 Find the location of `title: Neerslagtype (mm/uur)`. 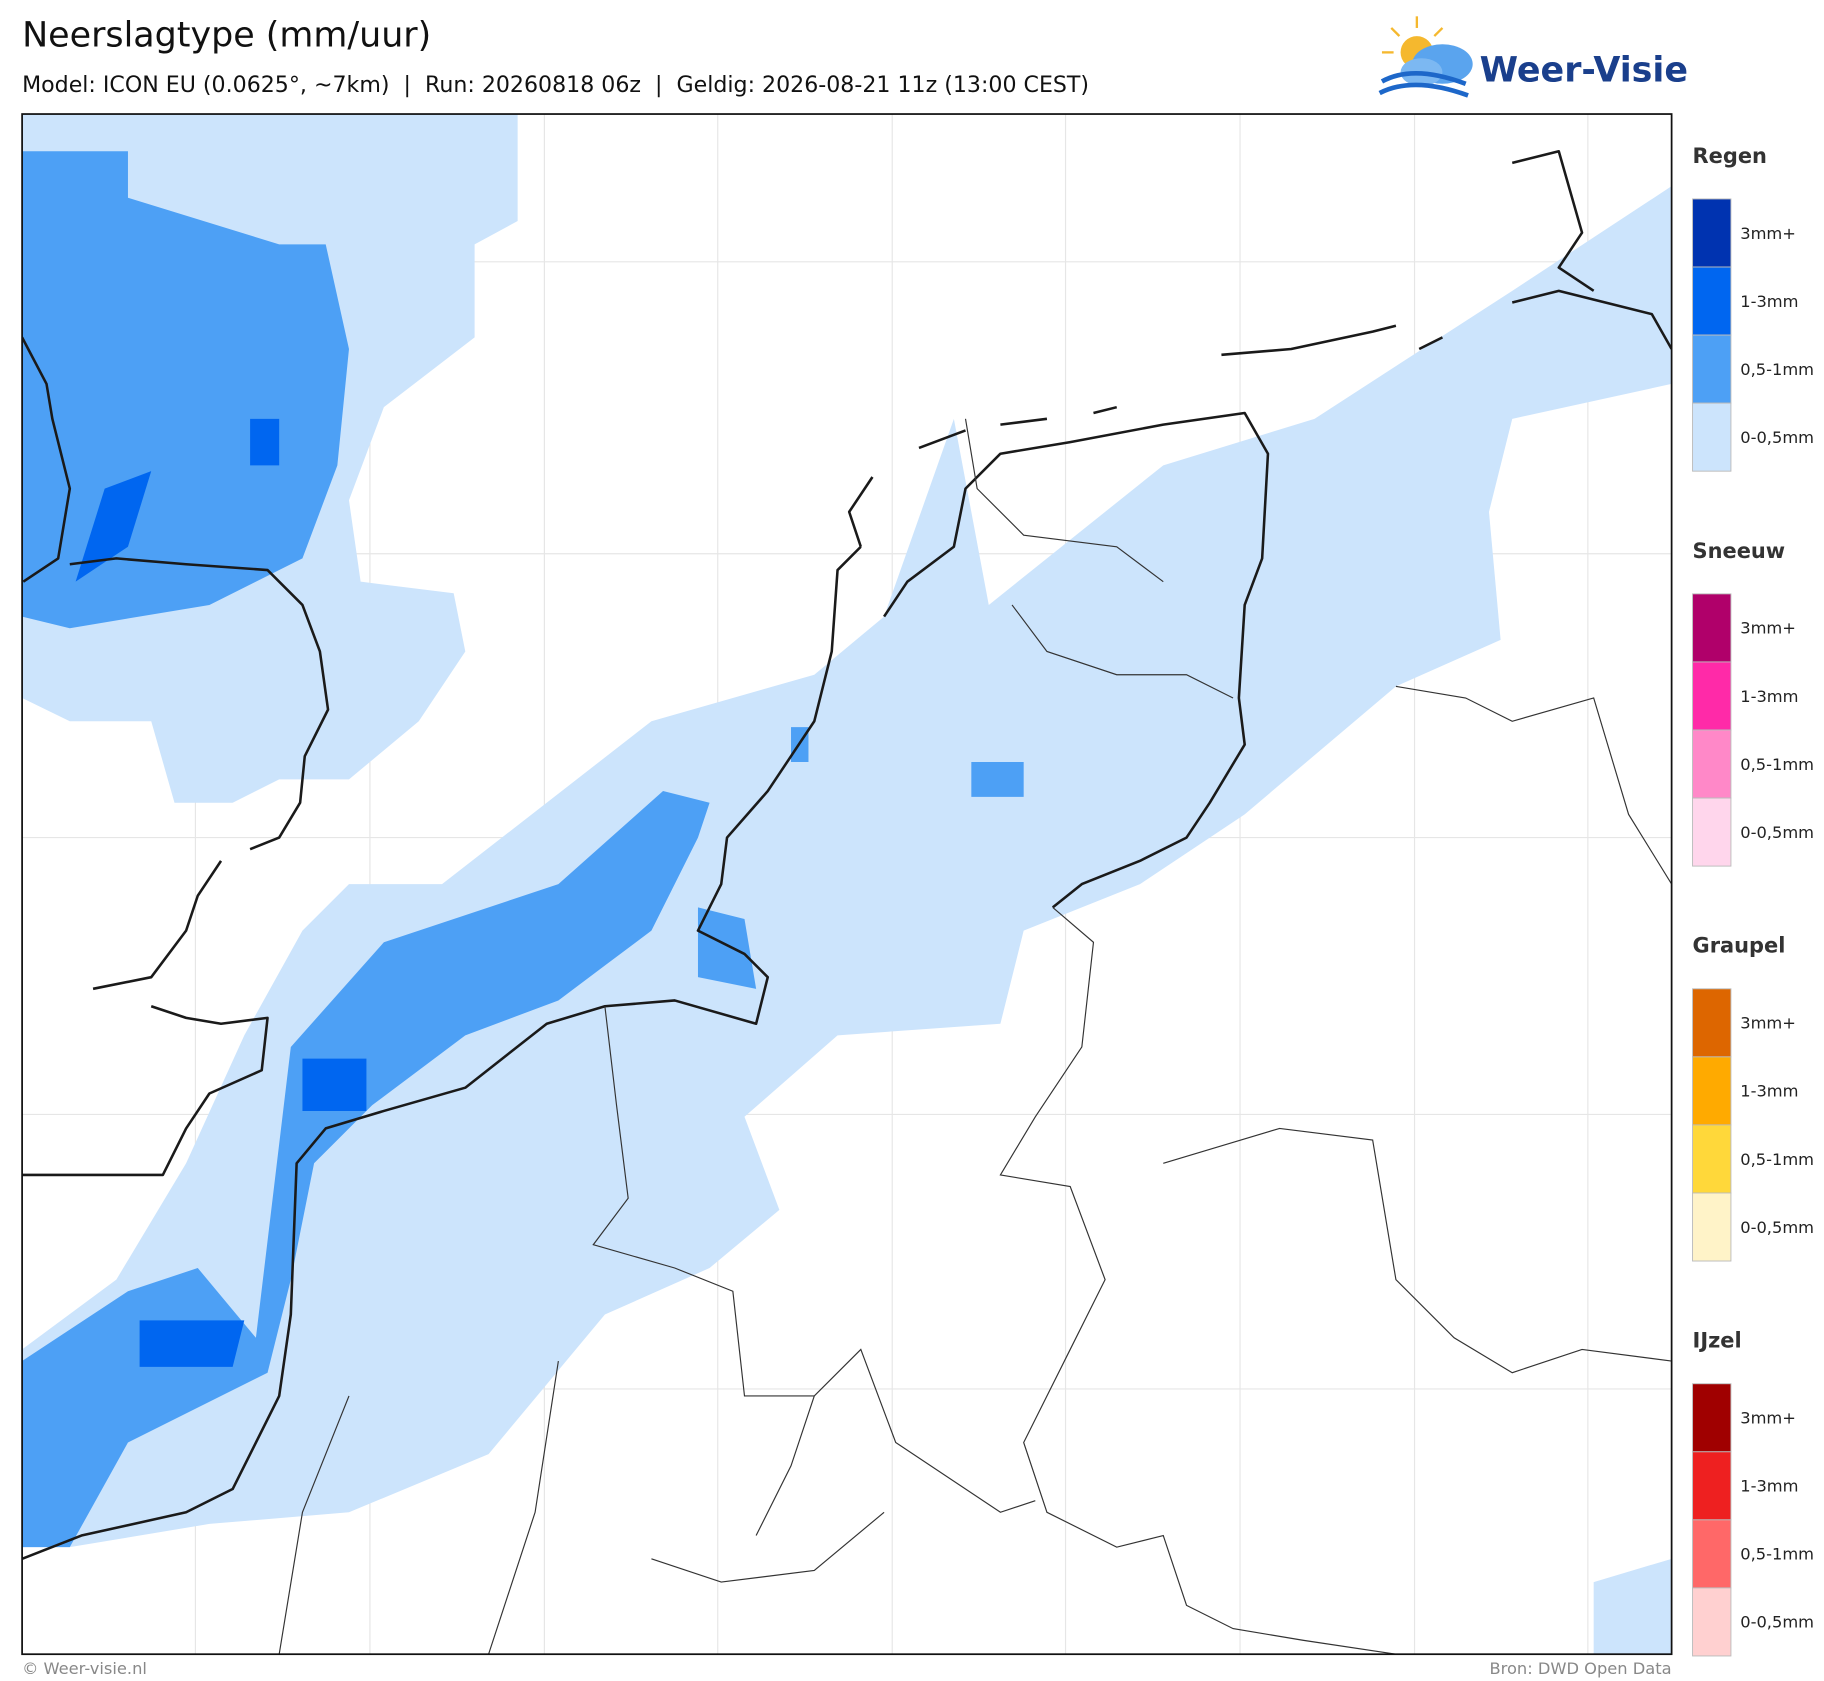

title: Neerslagtype (mm/uur) is located at coordinates (226, 36).